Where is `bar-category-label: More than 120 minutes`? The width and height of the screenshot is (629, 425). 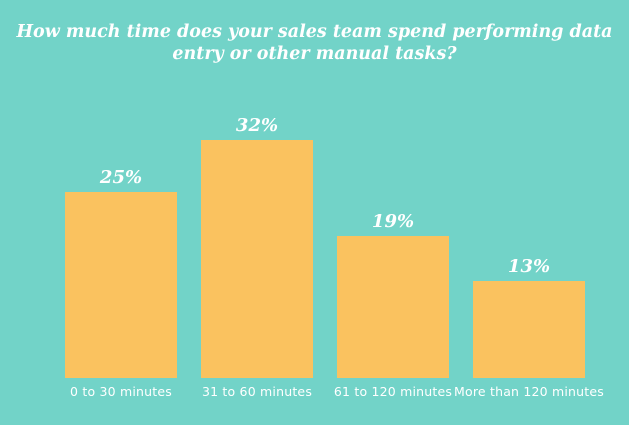 bar-category-label: More than 120 minutes is located at coordinates (529, 391).